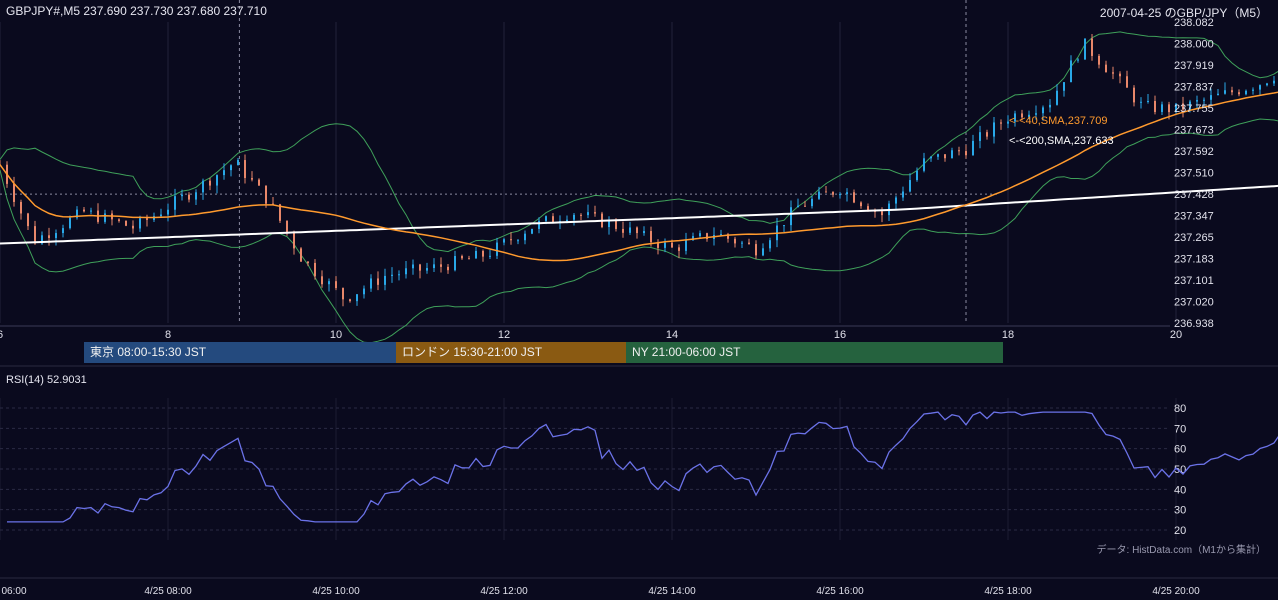 The width and height of the screenshot is (1278, 600). What do you see at coordinates (1176, 591) in the screenshot?
I see `time-tick-label: 4/25 20:00` at bounding box center [1176, 591].